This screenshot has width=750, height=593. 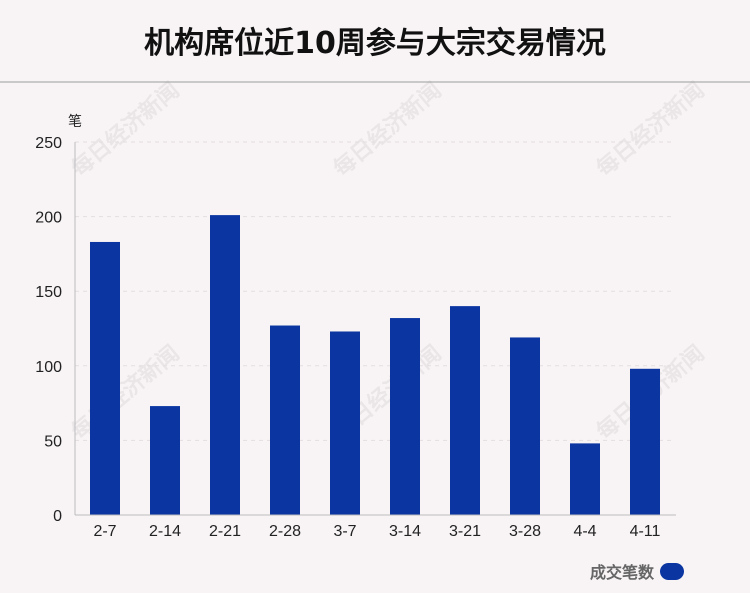 What do you see at coordinates (584, 531) in the screenshot?
I see `x-tick-label: 4-4` at bounding box center [584, 531].